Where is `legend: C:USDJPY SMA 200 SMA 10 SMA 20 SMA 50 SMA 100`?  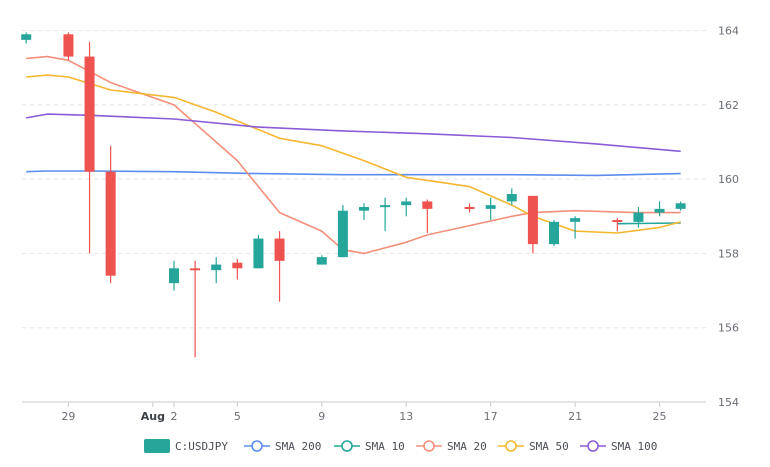 legend: C:USDJPY SMA 200 SMA 10 SMA 20 SMA 50 SMA 100 is located at coordinates (400, 446).